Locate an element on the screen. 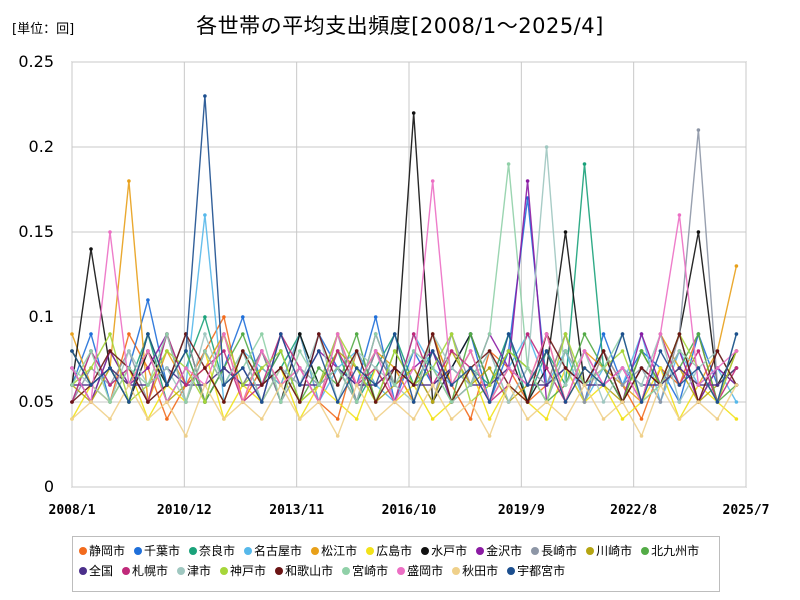  series-秋田市 is located at coordinates (404, 410).